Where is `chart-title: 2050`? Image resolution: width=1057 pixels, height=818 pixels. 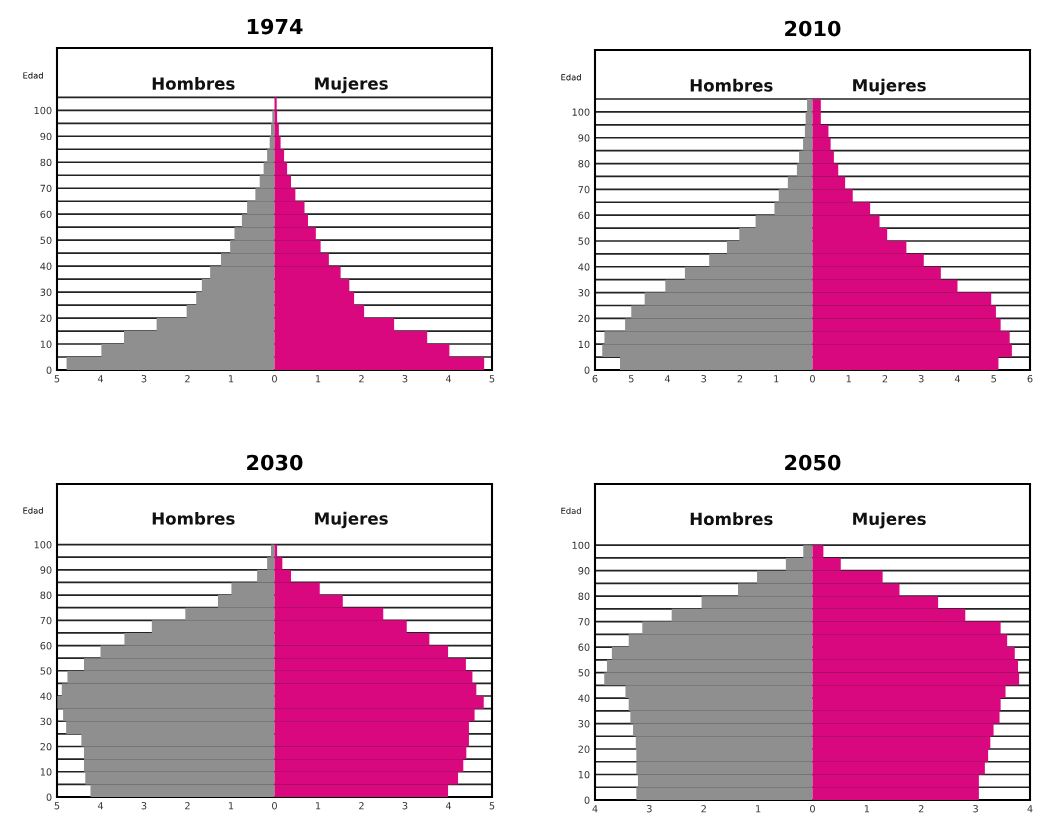
chart-title: 2050 is located at coordinates (813, 462).